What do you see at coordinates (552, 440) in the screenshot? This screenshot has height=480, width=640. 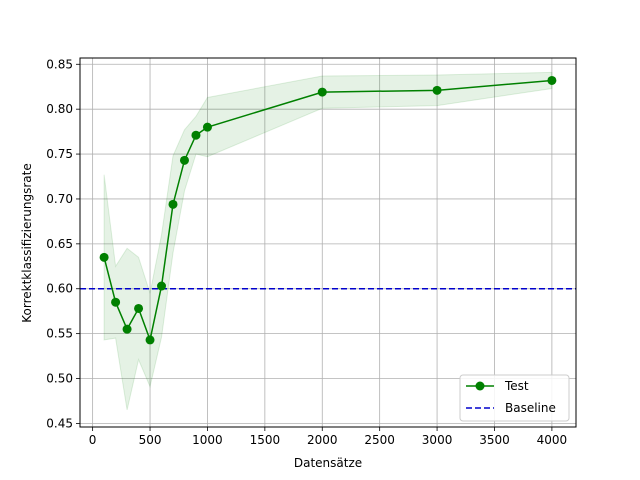 I see `x-tick-label: 4000` at bounding box center [552, 440].